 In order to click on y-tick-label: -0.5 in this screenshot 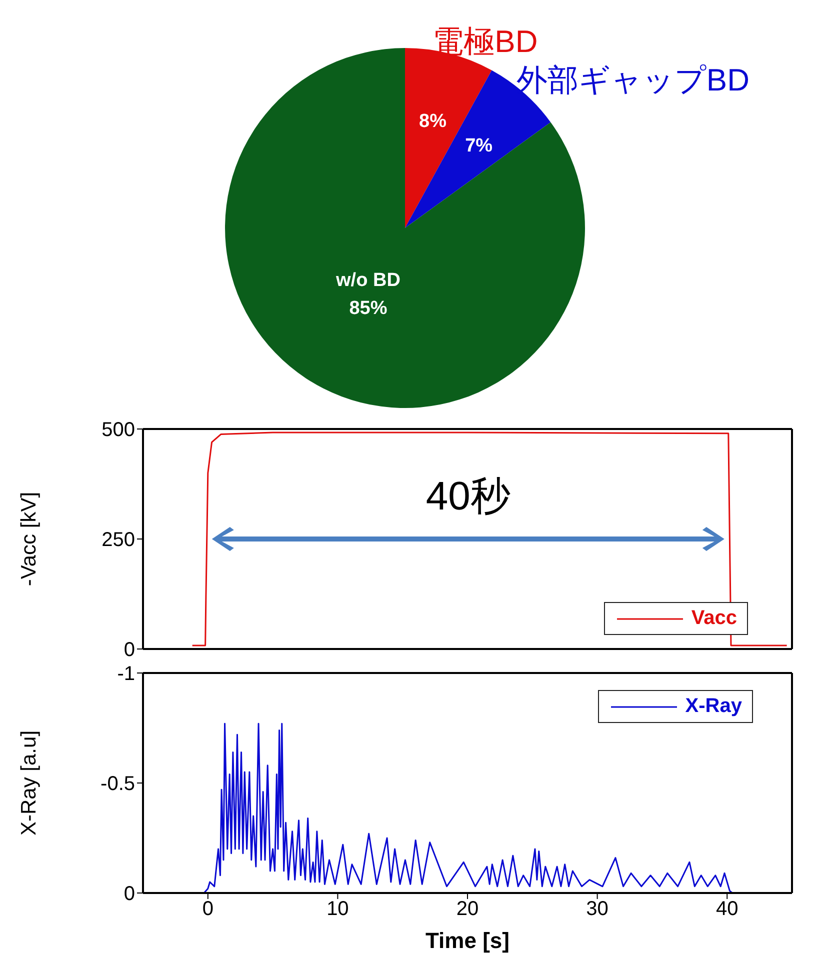, I will do `click(117, 784)`.